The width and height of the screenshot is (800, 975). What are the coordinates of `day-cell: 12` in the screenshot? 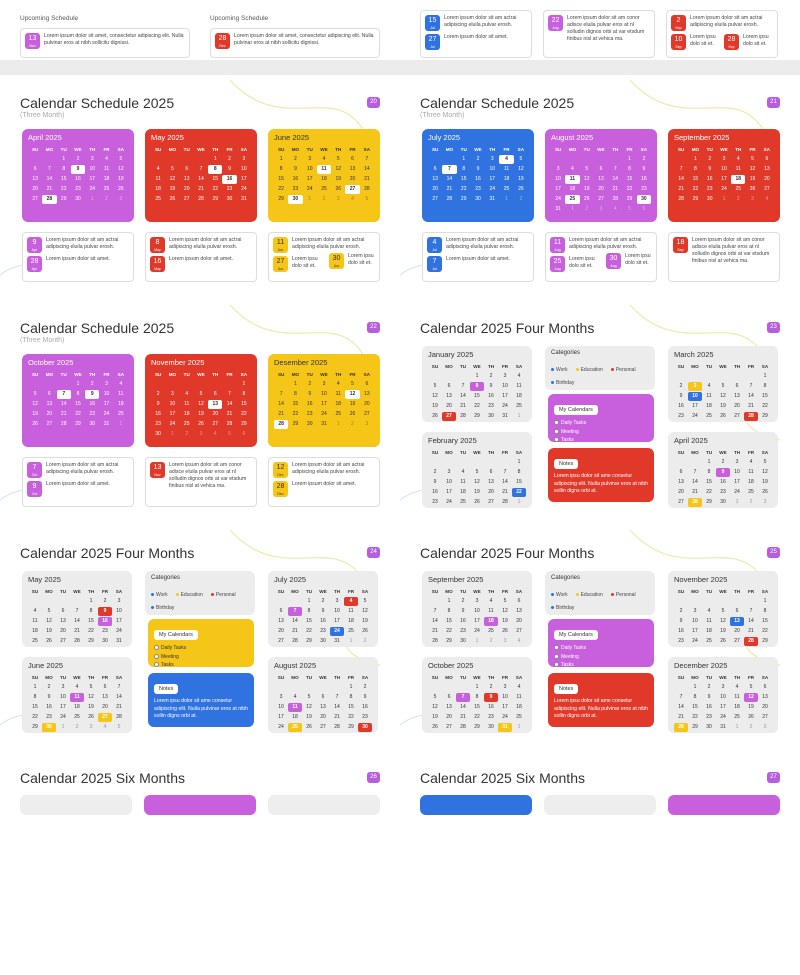 It's located at (435, 396).